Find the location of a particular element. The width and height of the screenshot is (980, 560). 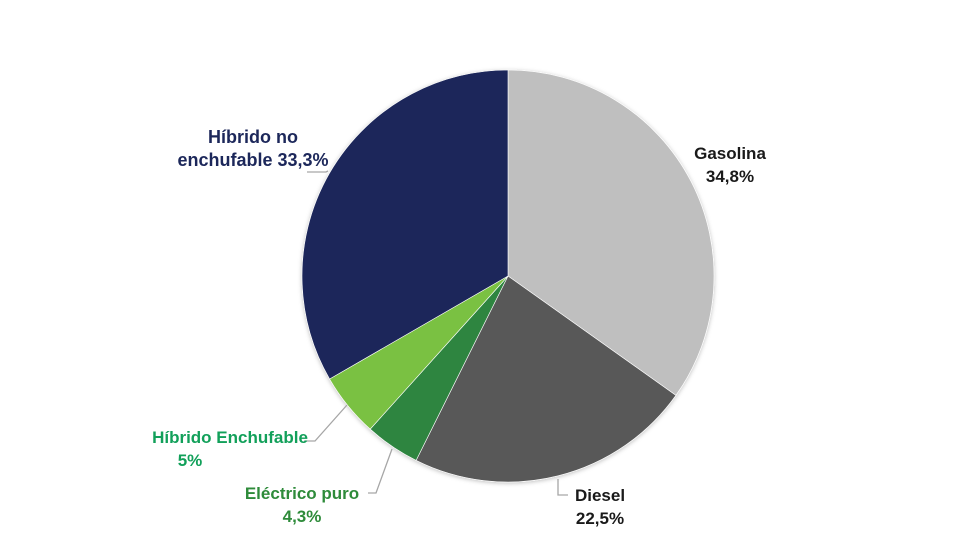

leader-hibrido-enchufable is located at coordinates (326, 423).